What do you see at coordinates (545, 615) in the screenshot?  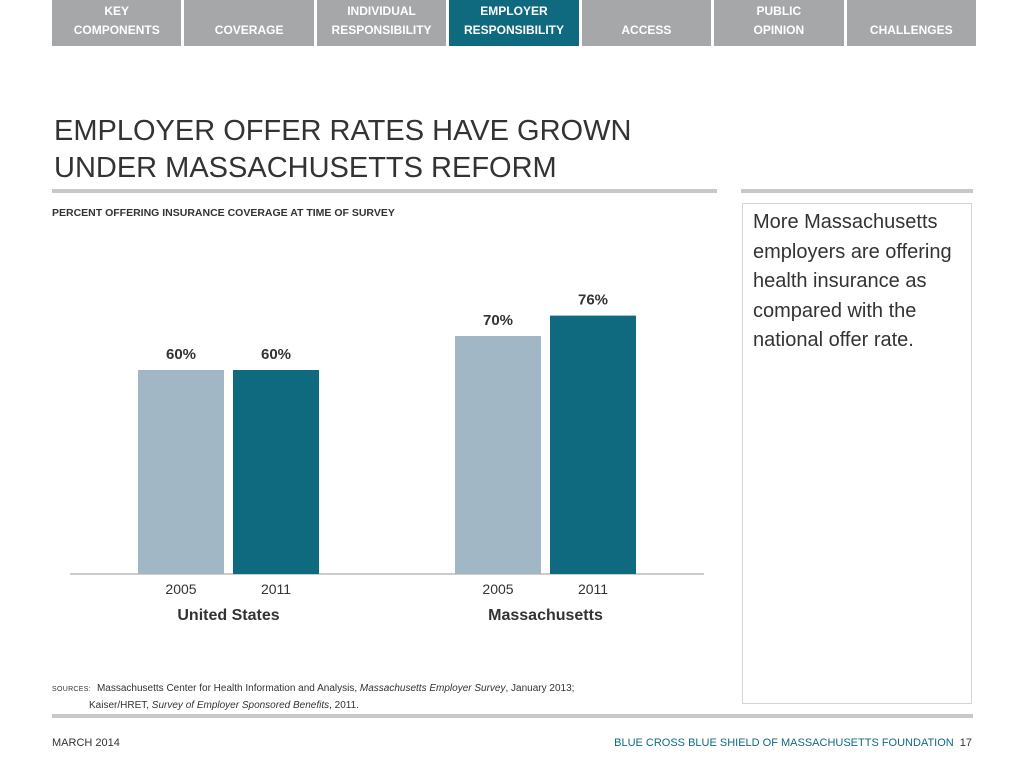 I see `group-label: Massachusetts` at bounding box center [545, 615].